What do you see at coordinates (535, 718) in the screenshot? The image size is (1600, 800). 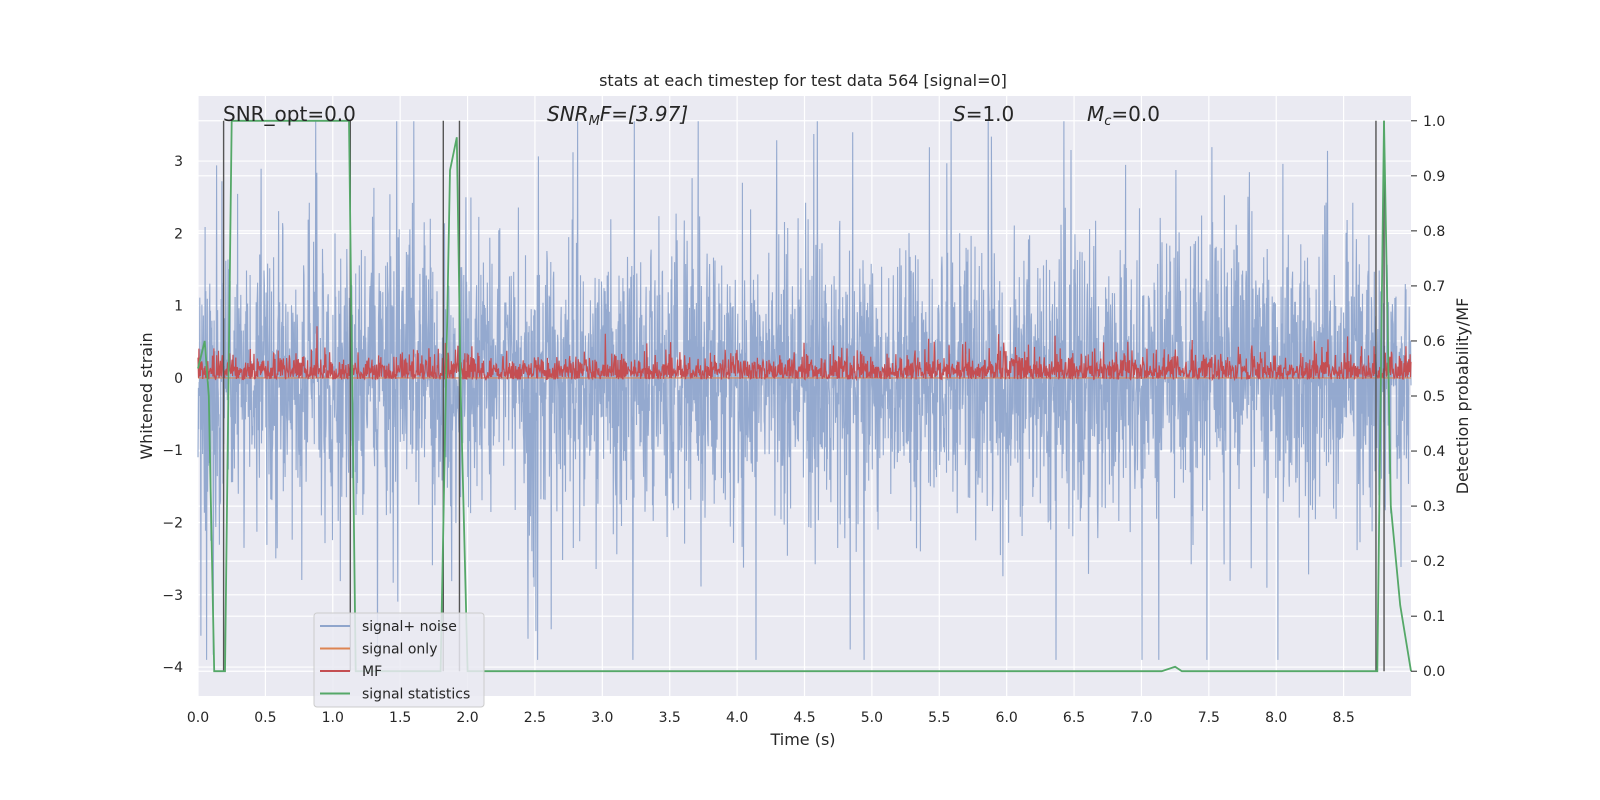 I see `x-tick-label: 2.5` at bounding box center [535, 718].